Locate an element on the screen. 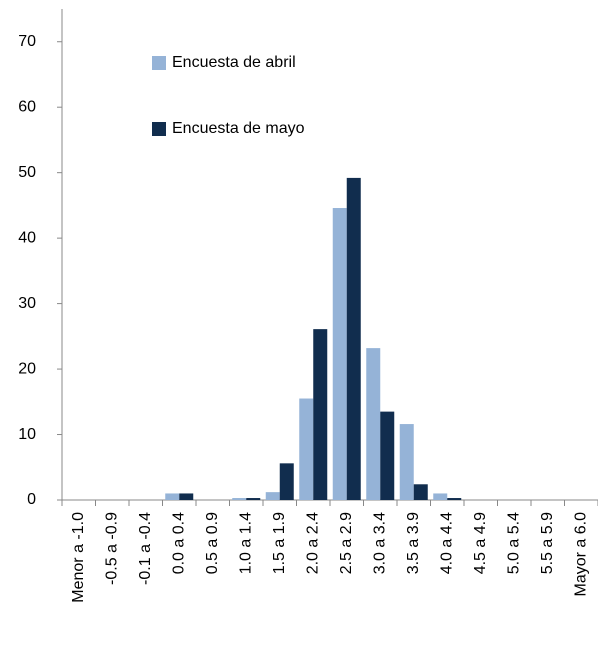  y-tick-label: 10 is located at coordinates (27, 434).